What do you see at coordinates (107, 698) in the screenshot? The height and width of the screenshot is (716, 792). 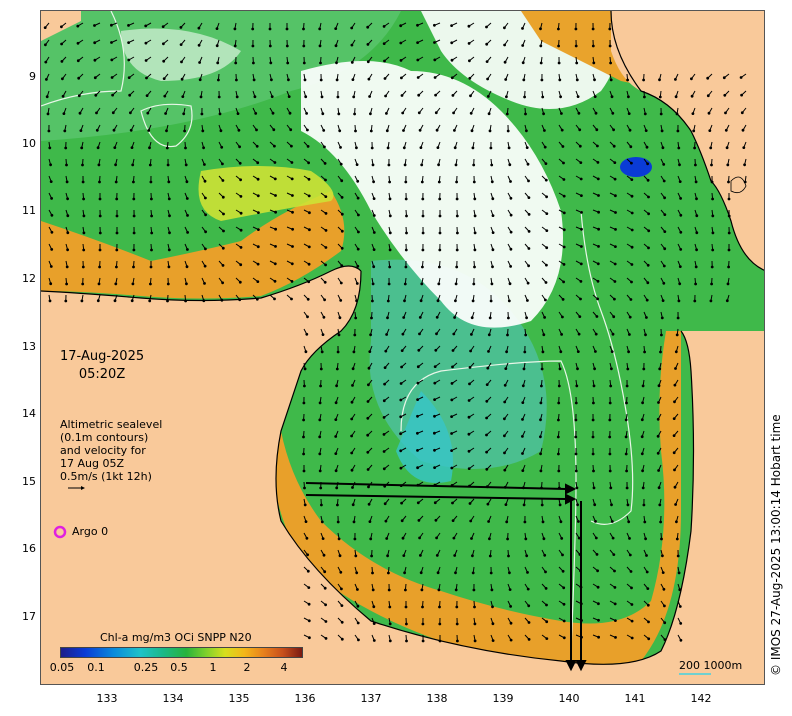 I see `x-tick-label: 133` at bounding box center [107, 698].